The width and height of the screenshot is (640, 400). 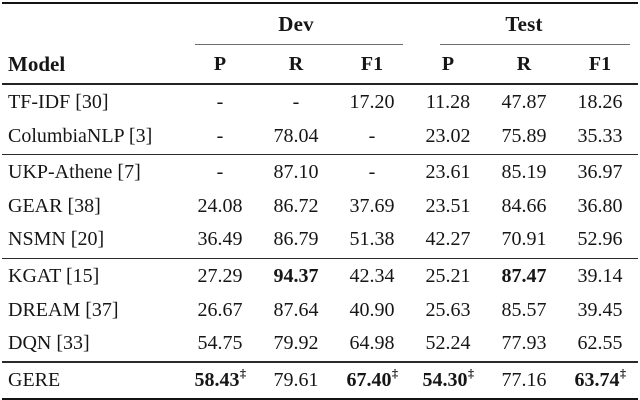 I want to click on metric-value: 86.72, so click(x=296, y=205).